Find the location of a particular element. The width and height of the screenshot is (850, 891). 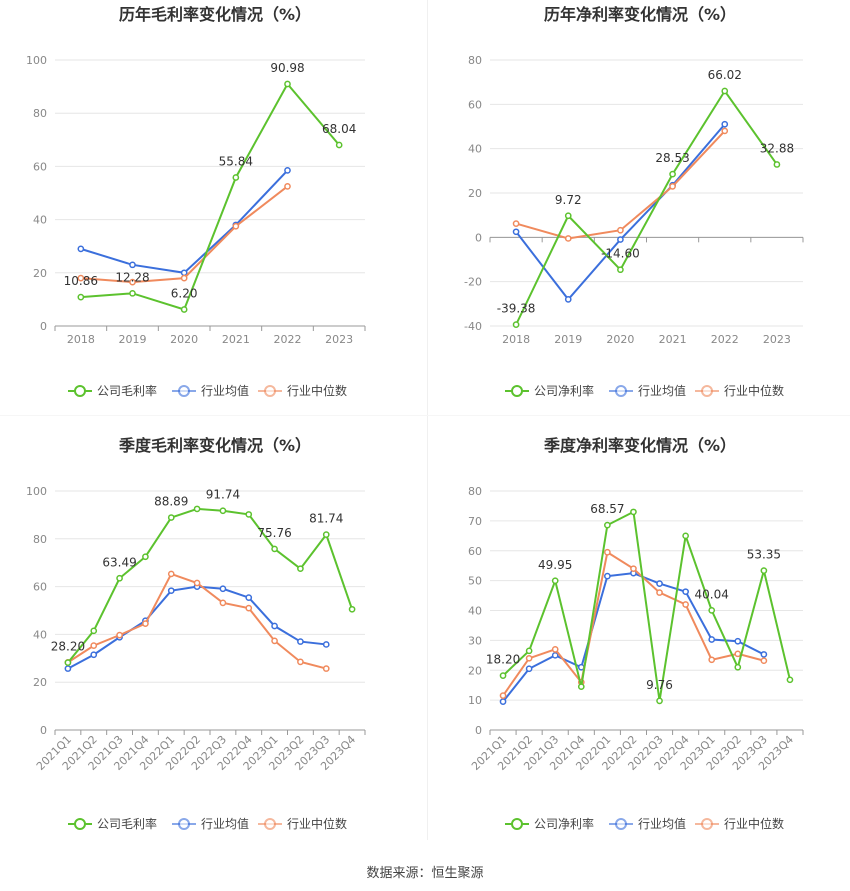

y-tick-label: -20 is located at coordinates (473, 282).